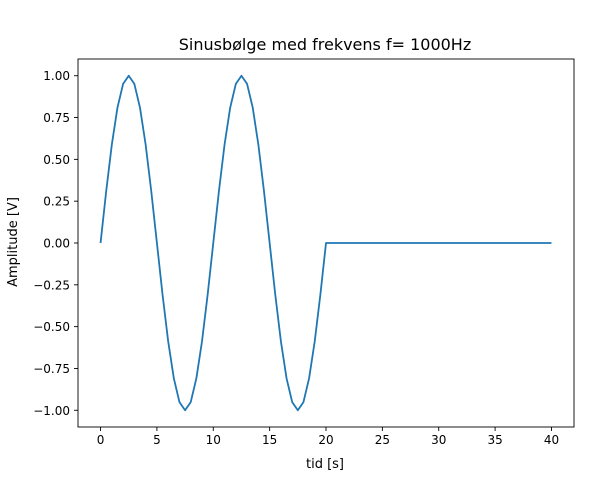 Image resolution: width=614 pixels, height=479 pixels. What do you see at coordinates (325, 464) in the screenshot?
I see `x-axis-label: tid [s]` at bounding box center [325, 464].